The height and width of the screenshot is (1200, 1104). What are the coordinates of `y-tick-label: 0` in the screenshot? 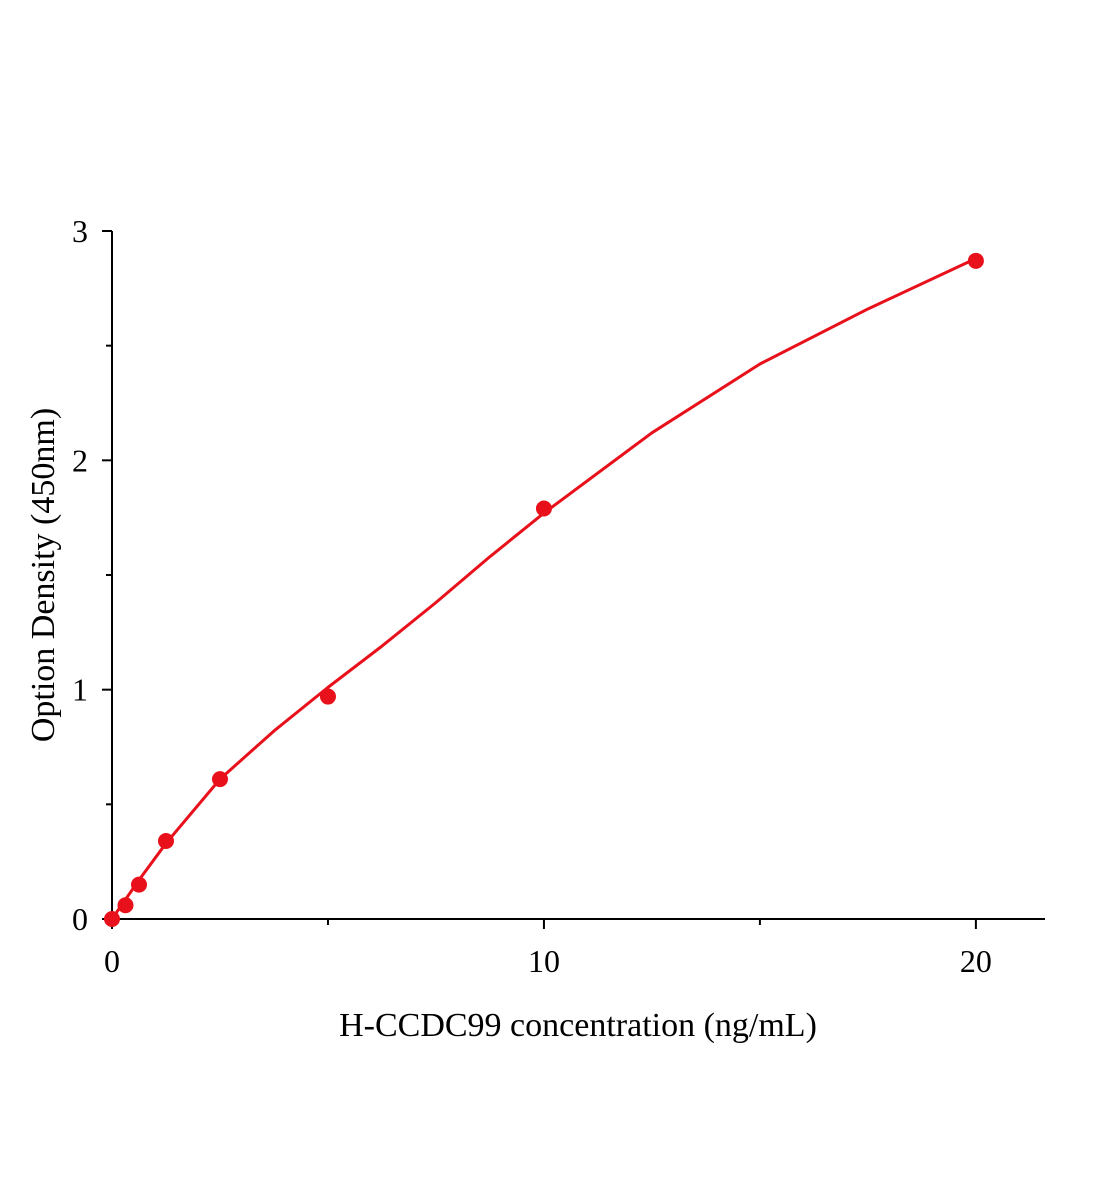 It's located at (80, 919).